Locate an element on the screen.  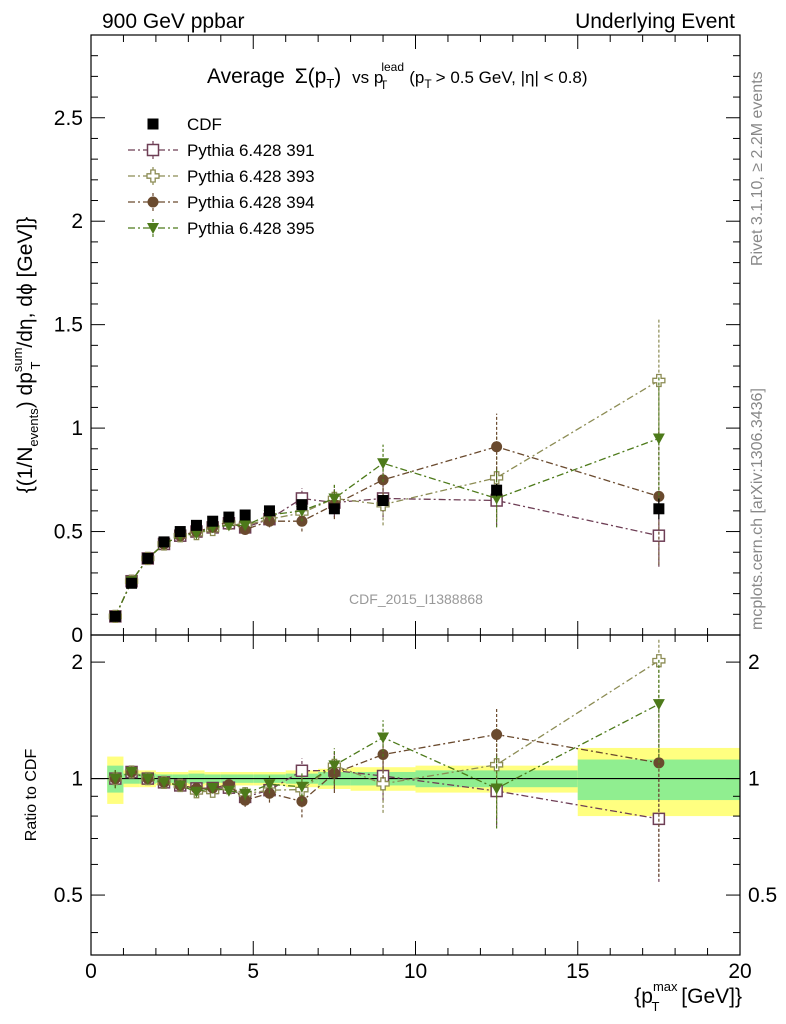
x-tick-label: 20 is located at coordinates (739, 971).